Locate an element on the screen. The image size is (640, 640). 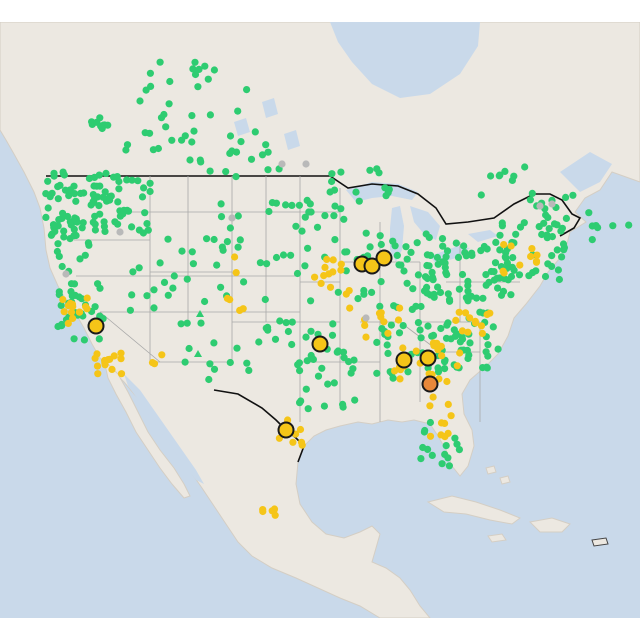
station-marker-large is located at coordinates (430, 384).